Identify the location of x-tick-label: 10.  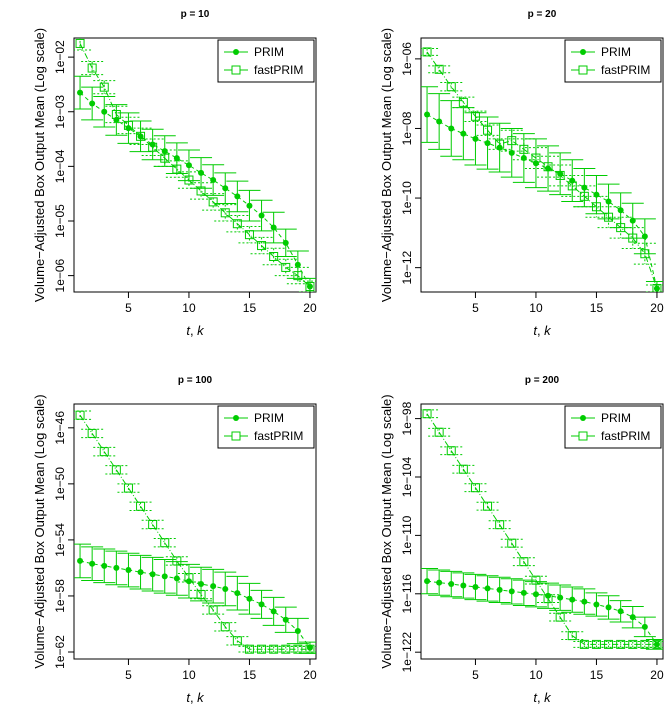
(189, 308).